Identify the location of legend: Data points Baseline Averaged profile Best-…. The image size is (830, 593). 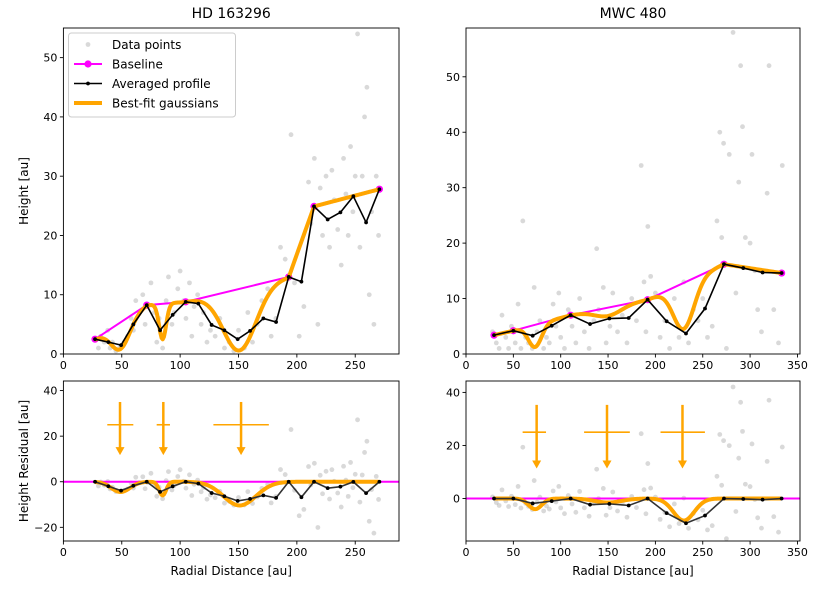
(152, 75).